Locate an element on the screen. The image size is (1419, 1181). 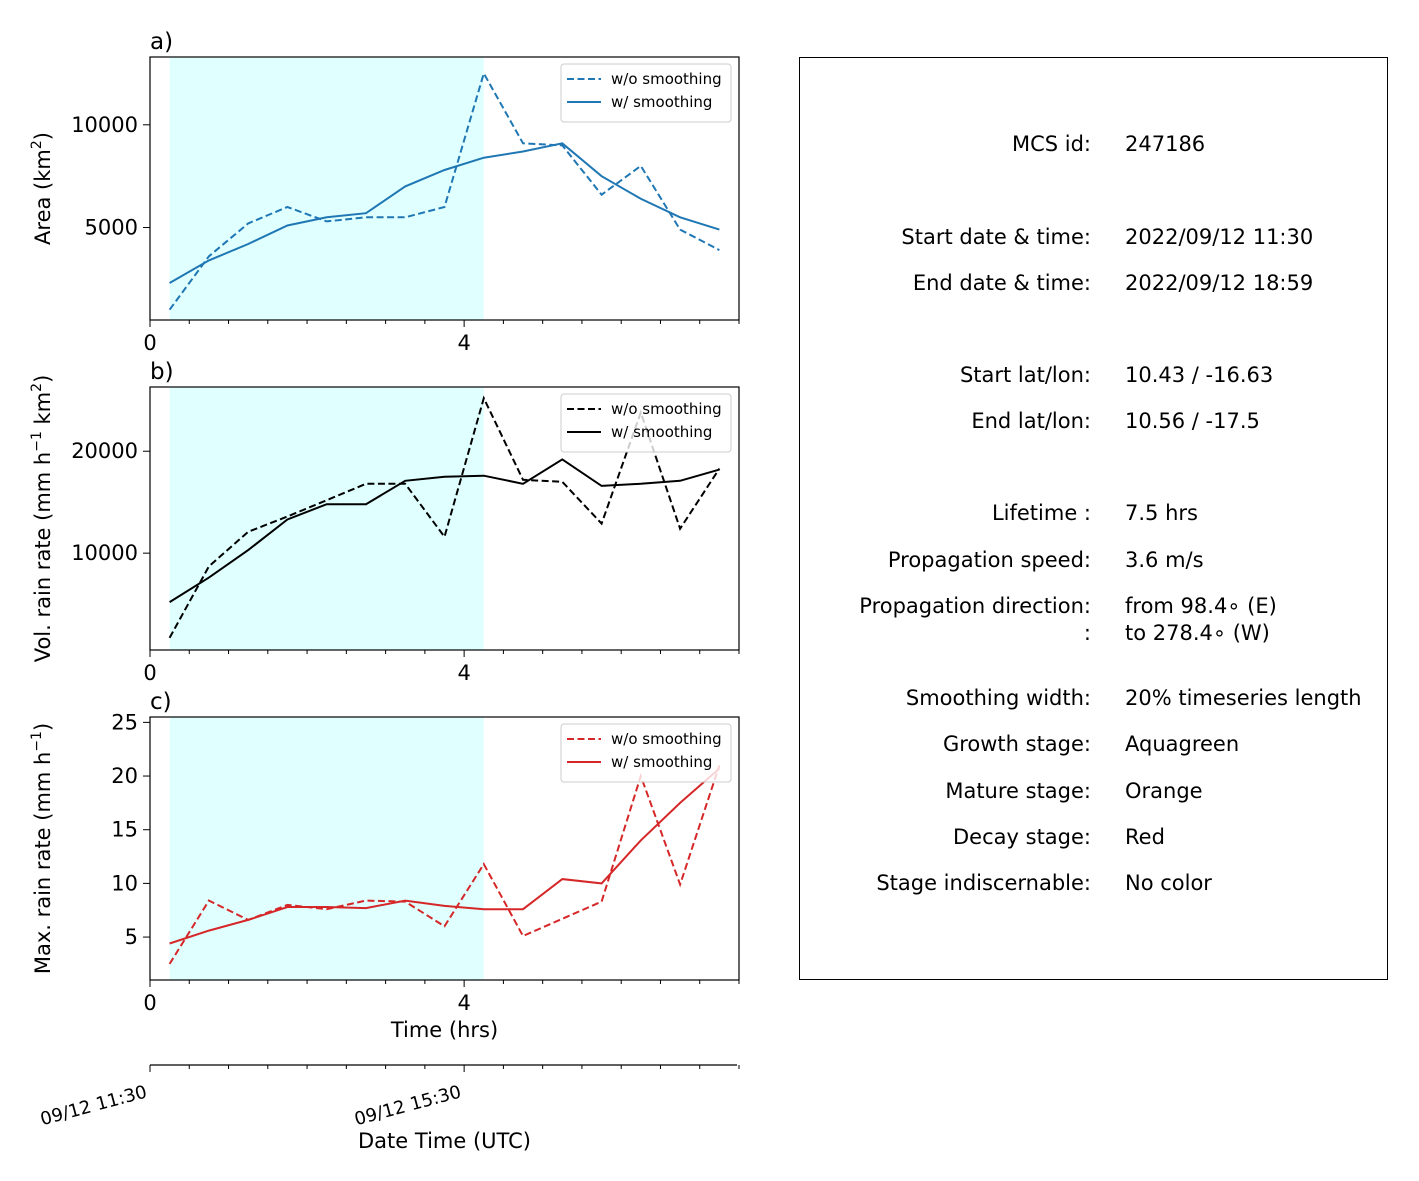
info-value: 2022/09/12 11:30 is located at coordinates (1219, 237).